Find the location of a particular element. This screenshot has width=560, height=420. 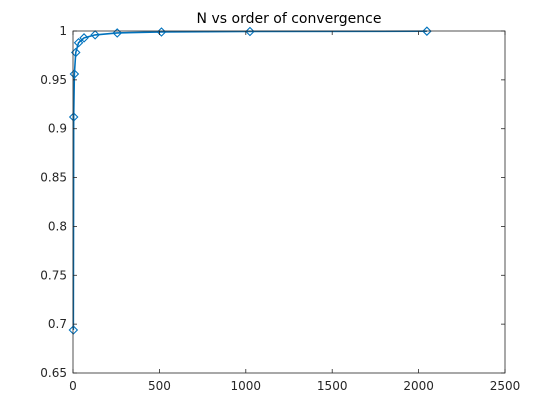

y-tick-label: 0.8 is located at coordinates (57, 226).